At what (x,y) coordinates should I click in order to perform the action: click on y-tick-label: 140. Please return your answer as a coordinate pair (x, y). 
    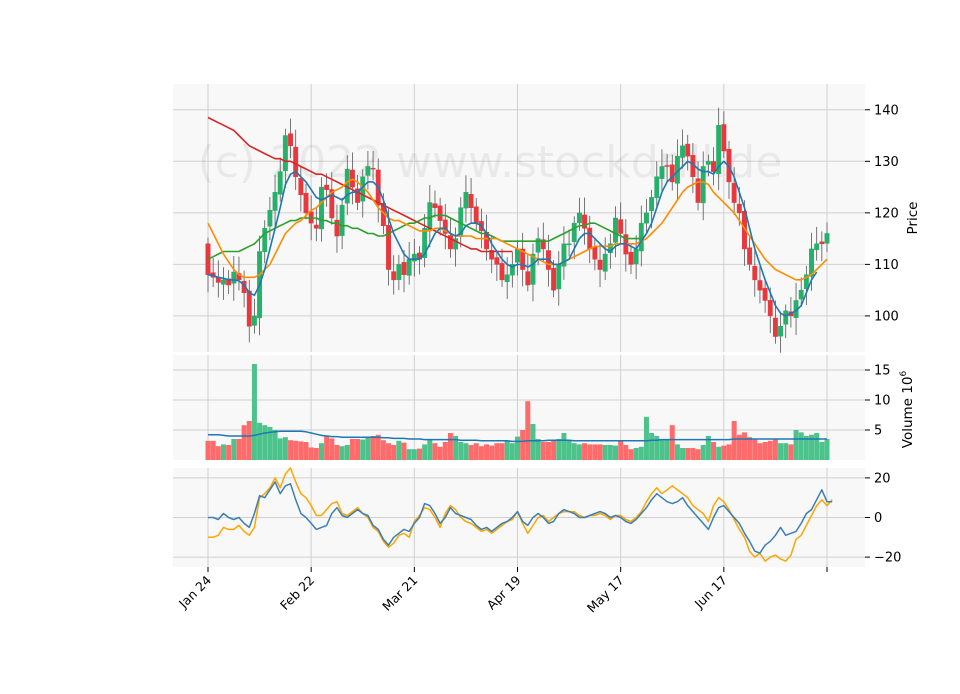
    Looking at the image, I should click on (886, 110).